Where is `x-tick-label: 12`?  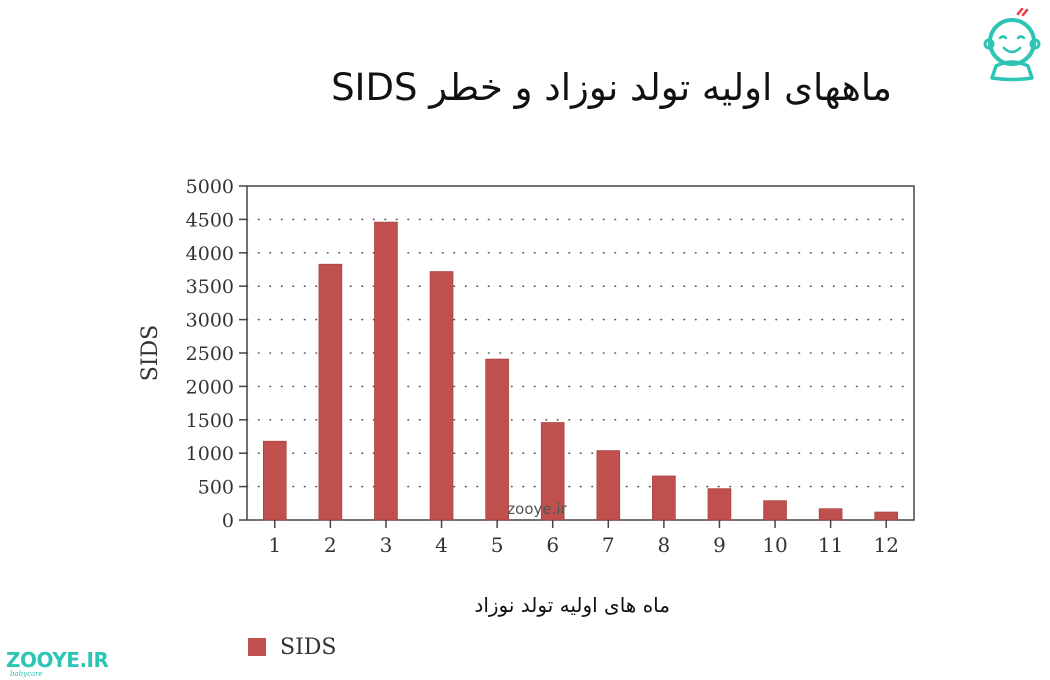
x-tick-label: 12 is located at coordinates (885, 545).